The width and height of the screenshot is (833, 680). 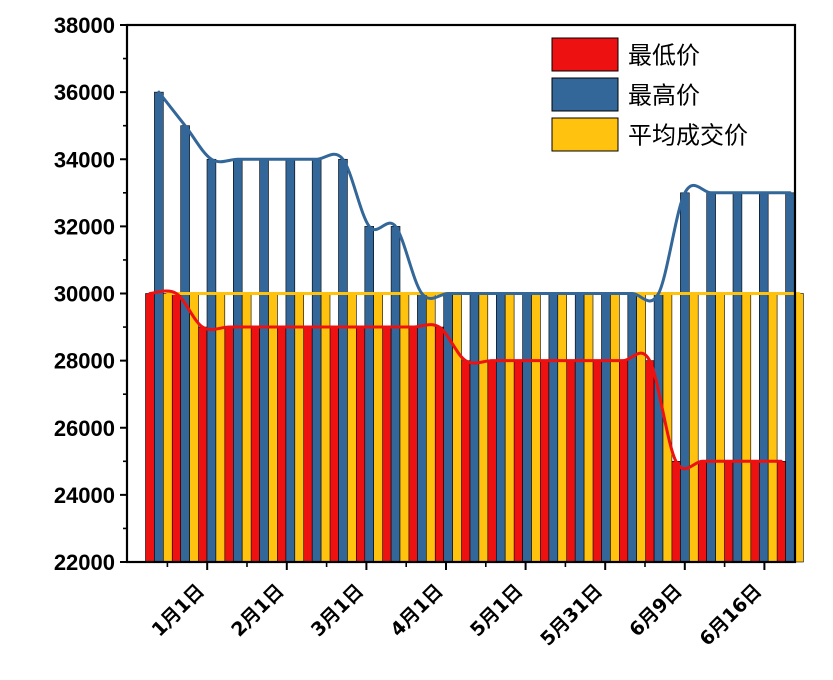 What do you see at coordinates (571, 615) in the screenshot?
I see `x-tick-label-5: 5月31日` at bounding box center [571, 615].